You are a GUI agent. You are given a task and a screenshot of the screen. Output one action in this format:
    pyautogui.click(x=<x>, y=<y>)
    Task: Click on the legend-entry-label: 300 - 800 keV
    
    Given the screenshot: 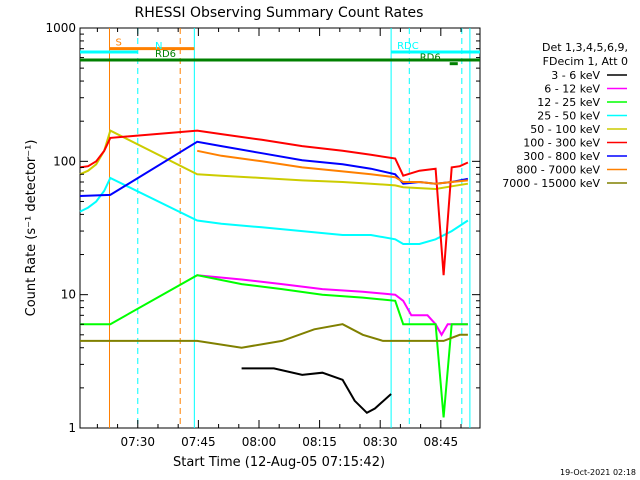 What is the action you would take?
    pyautogui.click(x=561, y=156)
    